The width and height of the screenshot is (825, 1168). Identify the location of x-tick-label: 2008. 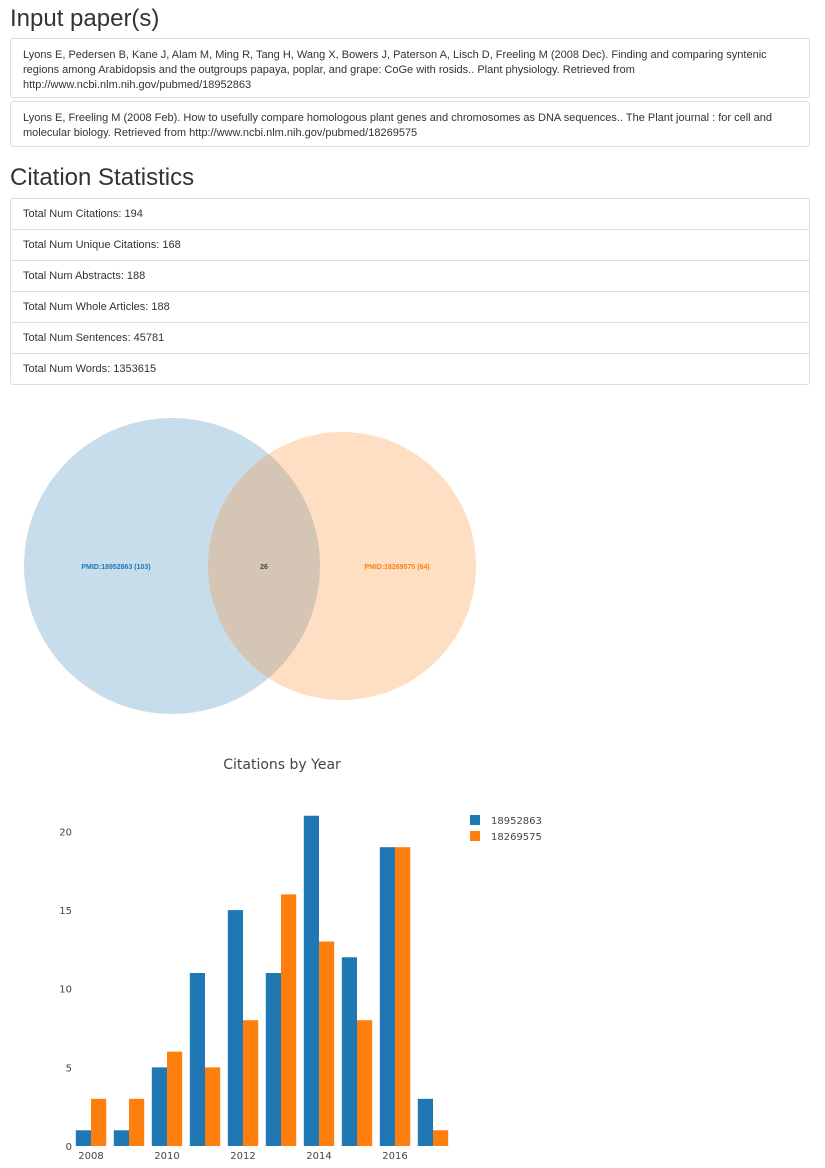
(90, 1156).